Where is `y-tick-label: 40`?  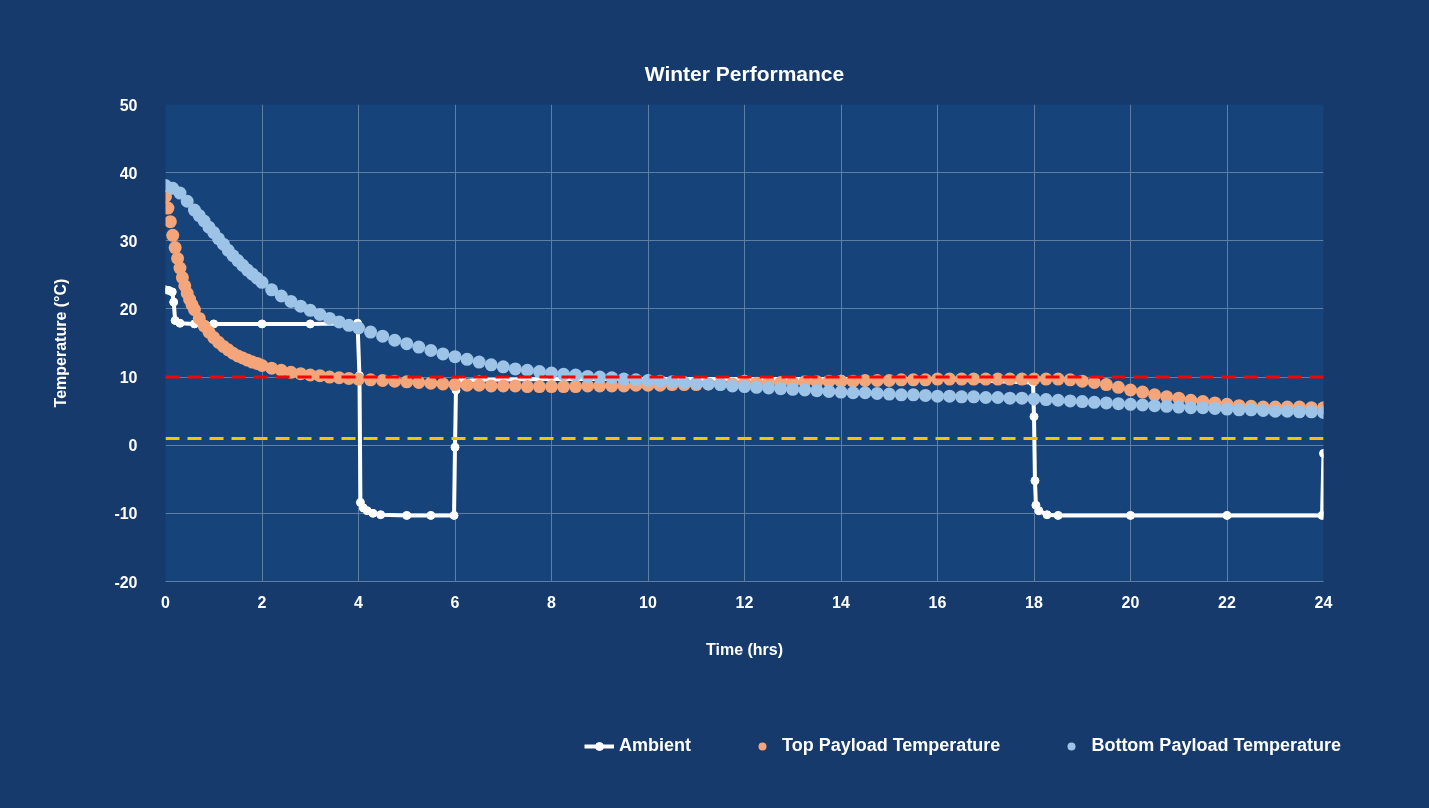
y-tick-label: 40 is located at coordinates (128, 173).